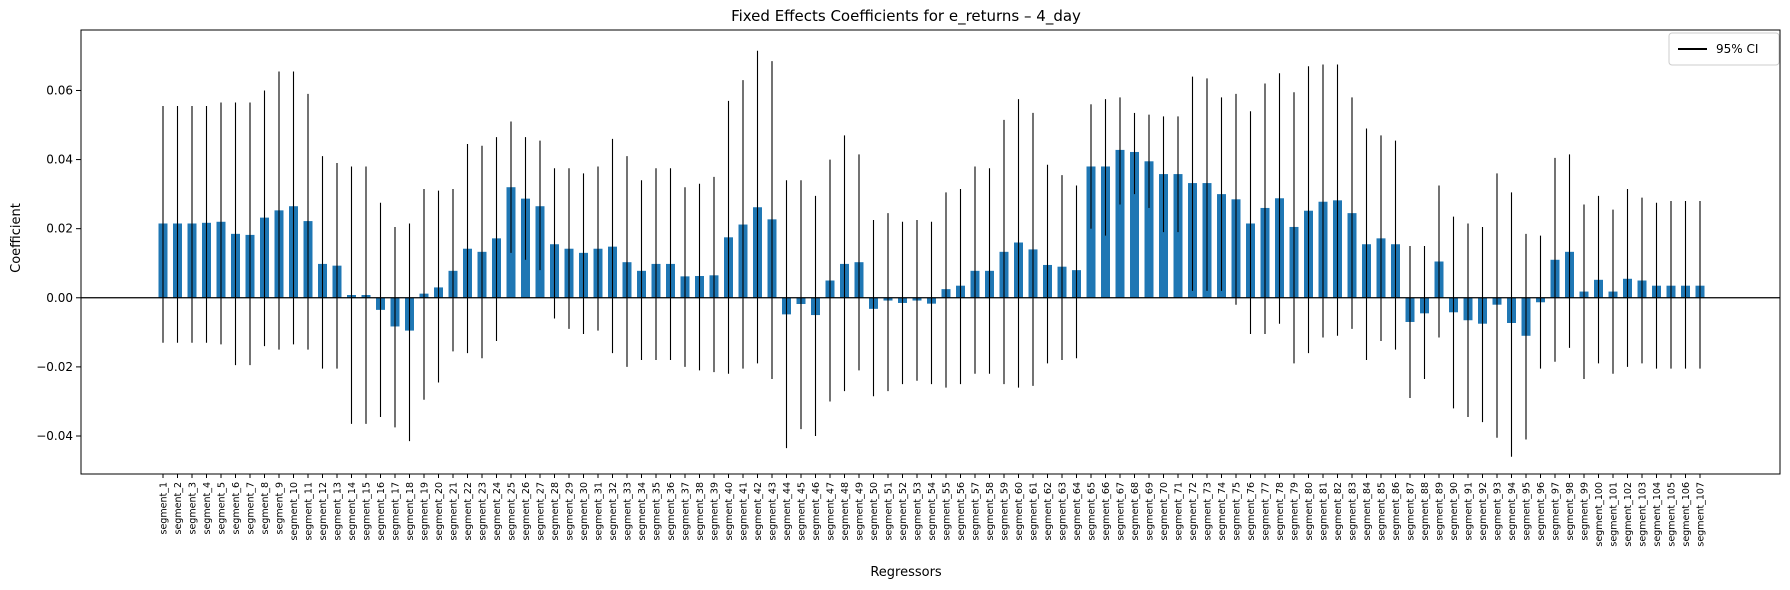 Image resolution: width=1790 pixels, height=590 pixels. What do you see at coordinates (1425, 511) in the screenshot?
I see `xtick-label: segment_88` at bounding box center [1425, 511].